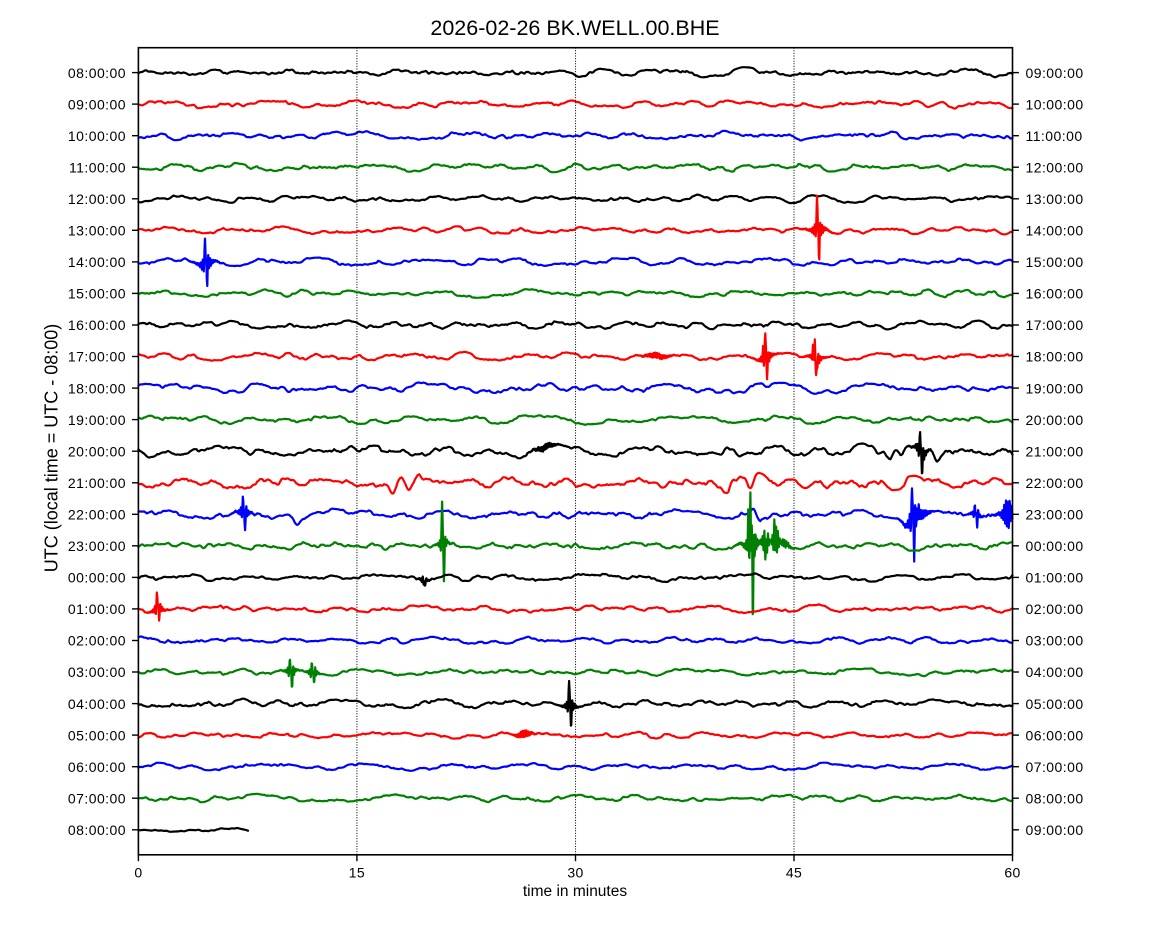  What do you see at coordinates (357, 873) in the screenshot?
I see `svg-text: 15` at bounding box center [357, 873].